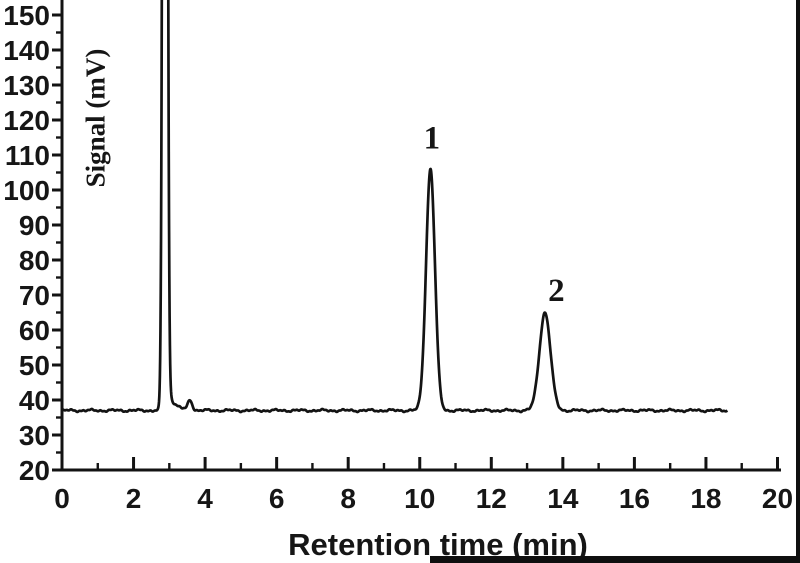 Image resolution: width=800 pixels, height=563 pixels. What do you see at coordinates (26, 85) in the screenshot?
I see `y-tick-label-130: 130` at bounding box center [26, 85].